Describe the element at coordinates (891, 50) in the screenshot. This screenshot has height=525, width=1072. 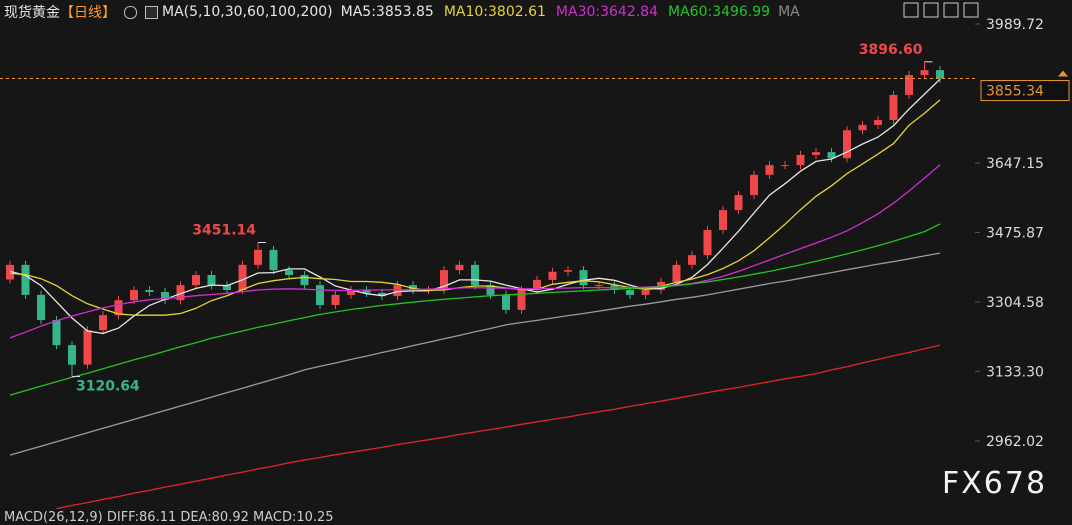
I see `extreme-label: 3896.60` at that location.